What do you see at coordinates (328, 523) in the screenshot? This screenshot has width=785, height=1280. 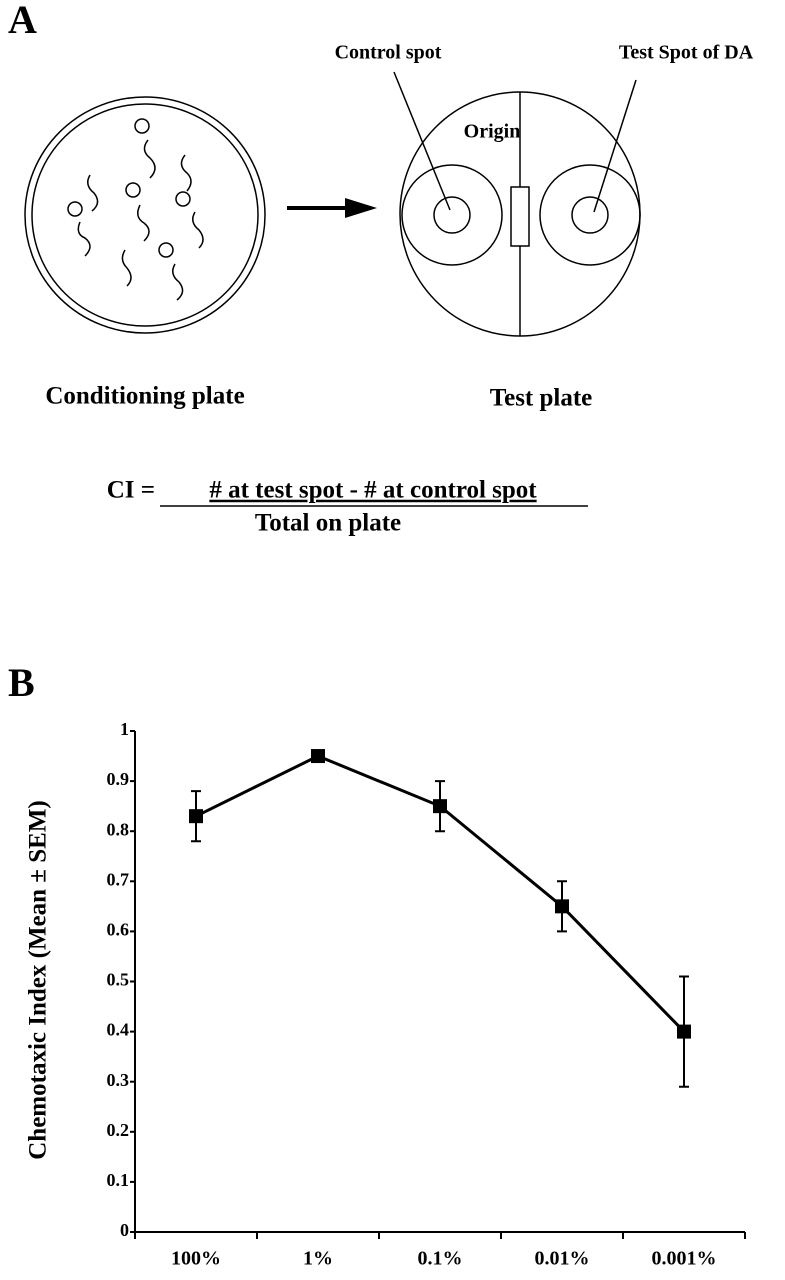 I see `formula: Total on plate` at bounding box center [328, 523].